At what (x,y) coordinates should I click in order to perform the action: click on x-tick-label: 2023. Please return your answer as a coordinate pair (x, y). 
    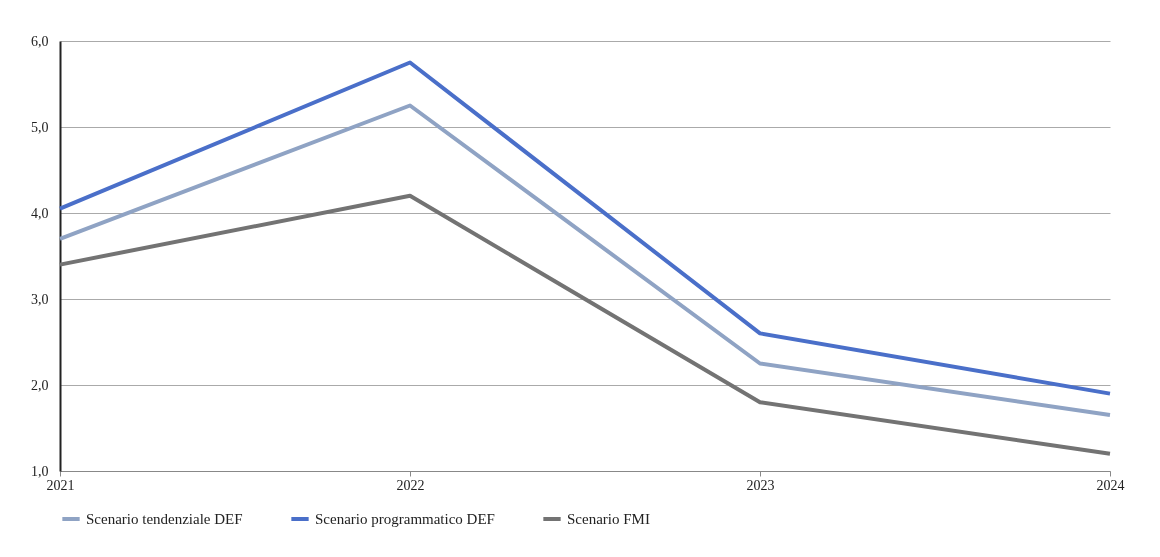
    Looking at the image, I should click on (760, 485).